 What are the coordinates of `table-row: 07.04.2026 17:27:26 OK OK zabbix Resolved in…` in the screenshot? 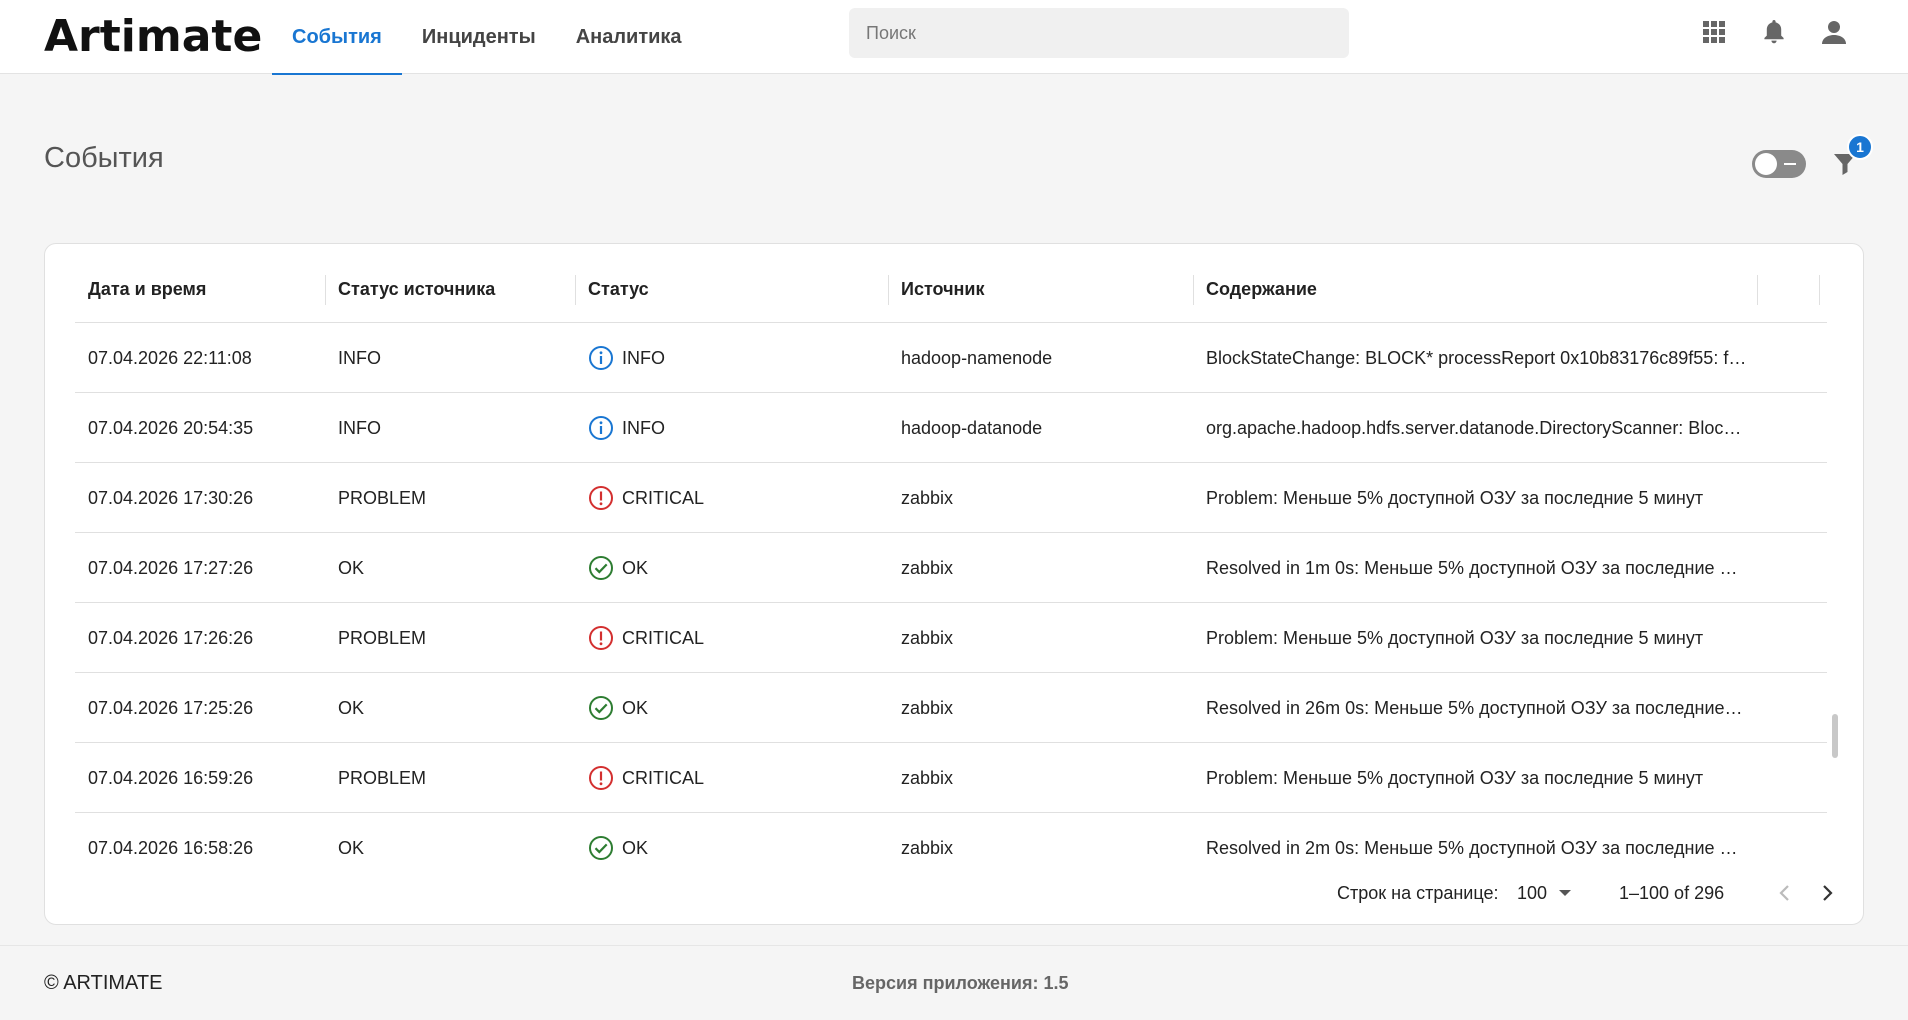 It's located at (951, 568).